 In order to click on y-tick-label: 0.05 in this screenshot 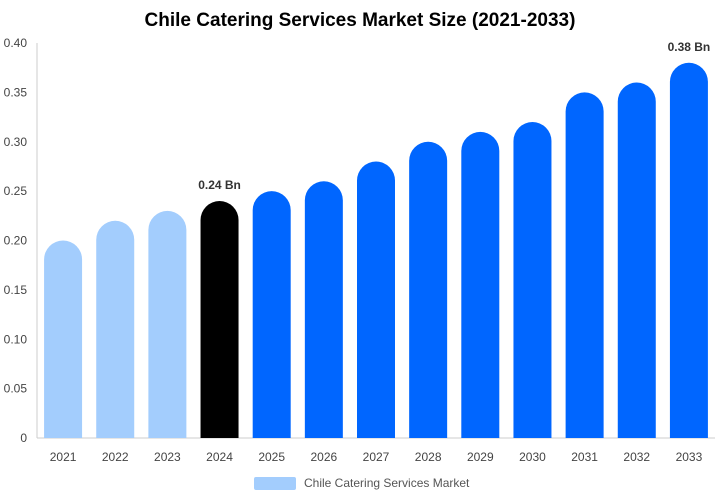, I will do `click(16, 389)`.